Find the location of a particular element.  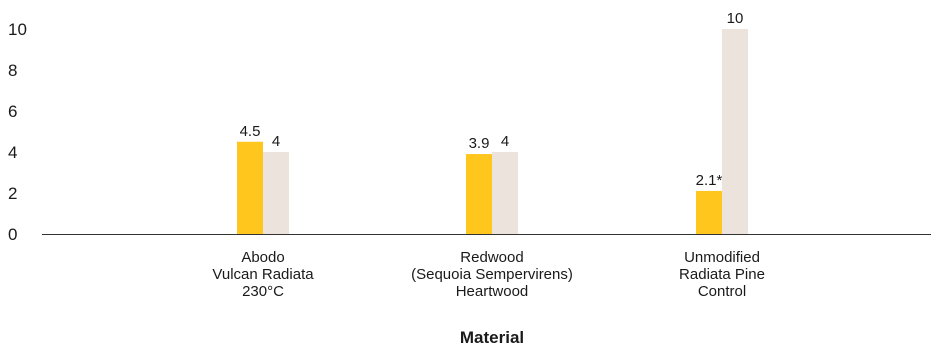

category-label: Abodo Vulcan Radiata 230°C is located at coordinates (263, 274).